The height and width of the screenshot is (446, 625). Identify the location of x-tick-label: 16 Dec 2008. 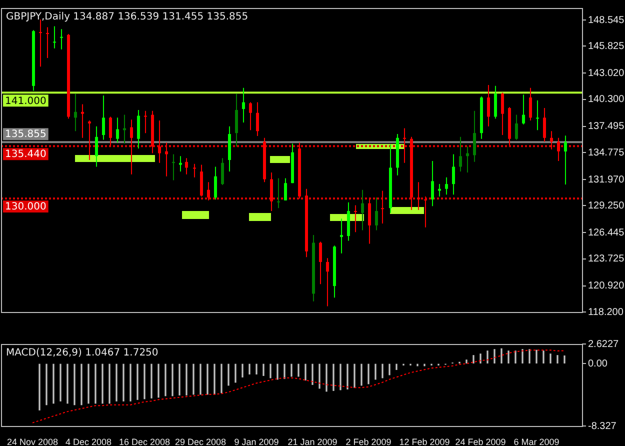
(144, 441).